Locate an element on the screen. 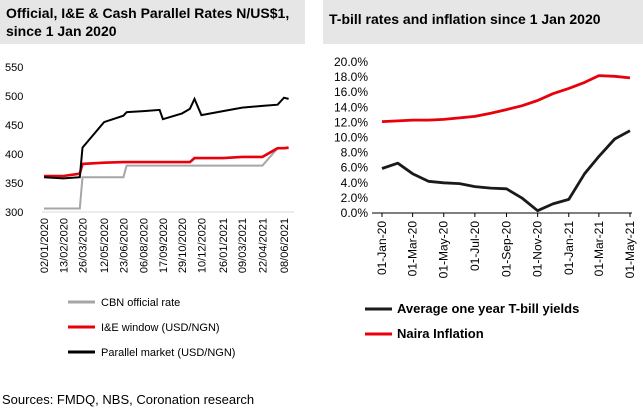 The image size is (643, 414). right-y-tick-label: 8.0% is located at coordinates (355, 153).